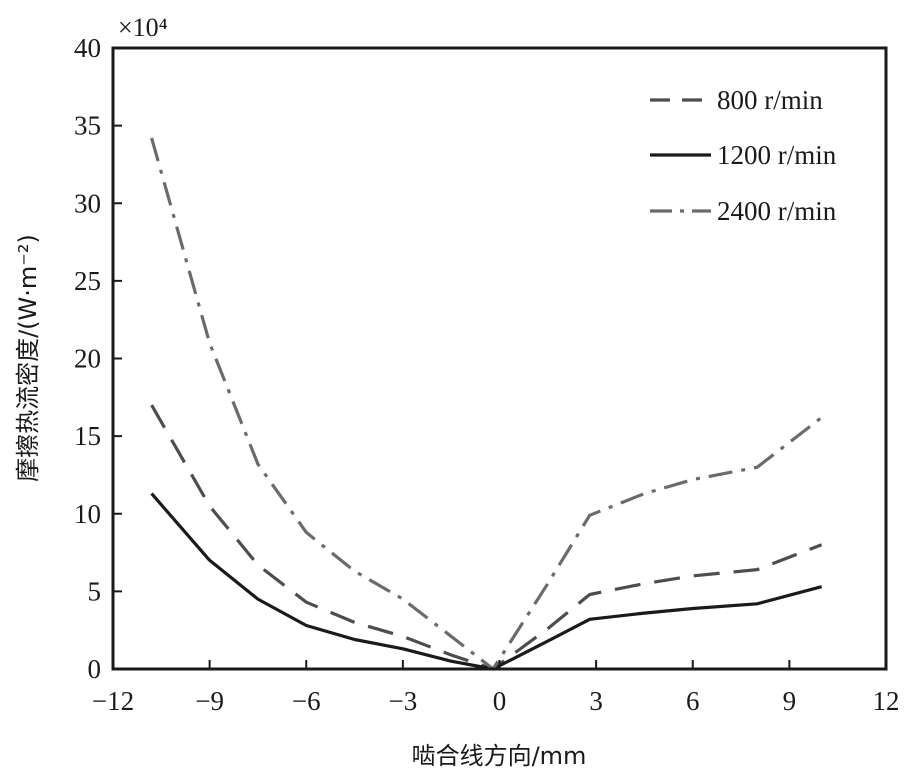 The image size is (924, 774). I want to click on x-tick-label: 12, so click(886, 701).